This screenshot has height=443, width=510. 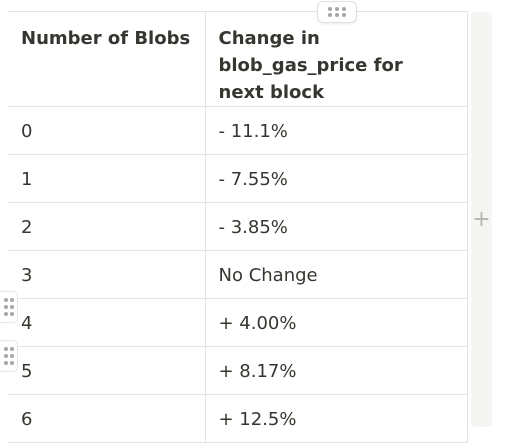 I want to click on column-drag-handle, so click(x=337, y=12).